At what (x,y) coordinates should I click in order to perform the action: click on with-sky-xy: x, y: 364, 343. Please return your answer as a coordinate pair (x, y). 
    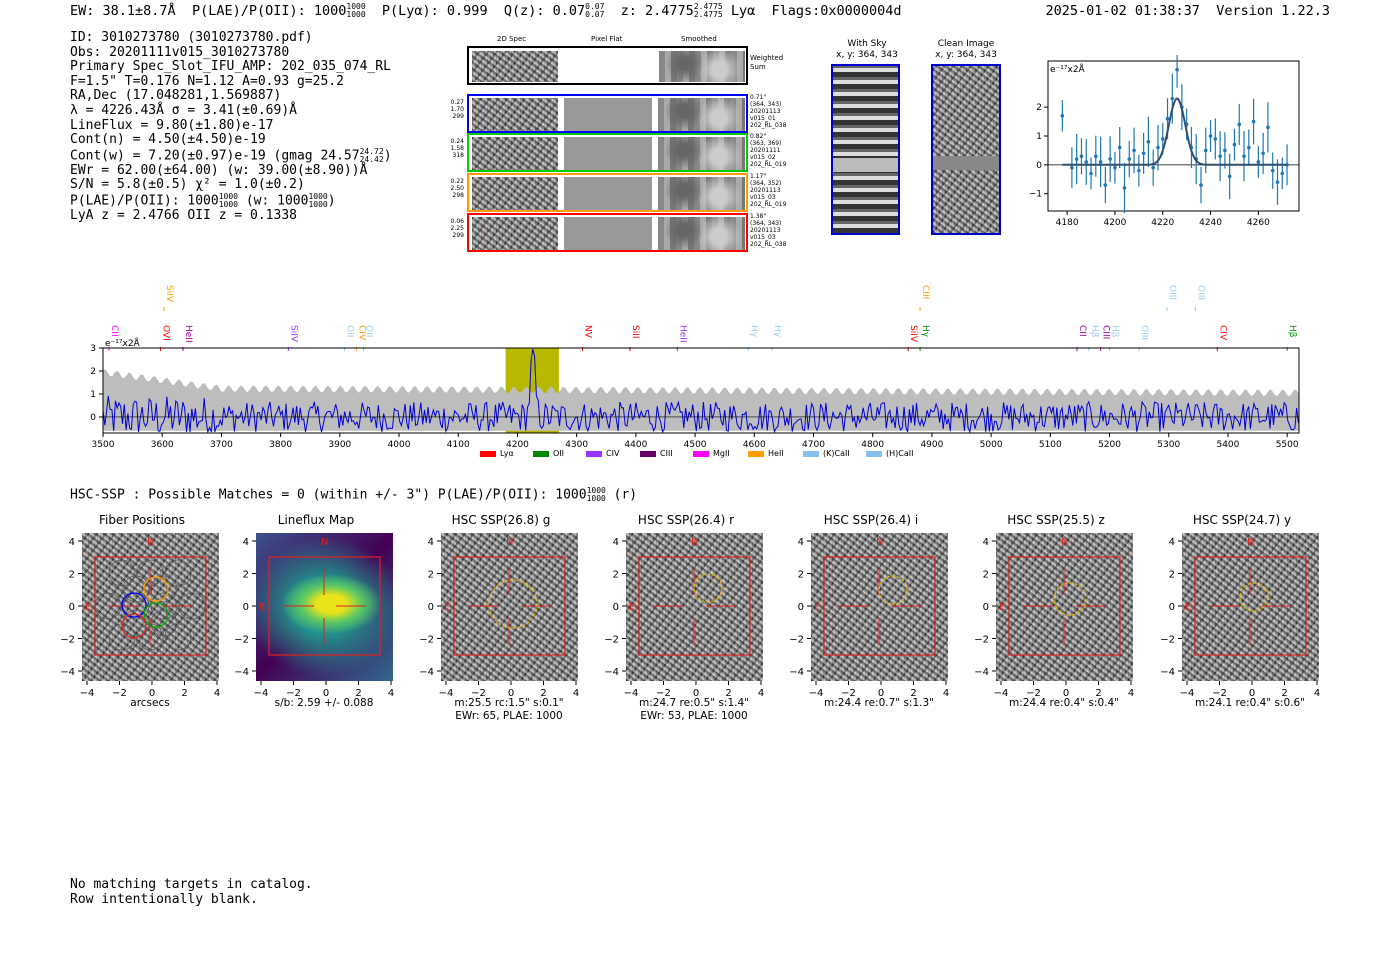
    Looking at the image, I should click on (867, 55).